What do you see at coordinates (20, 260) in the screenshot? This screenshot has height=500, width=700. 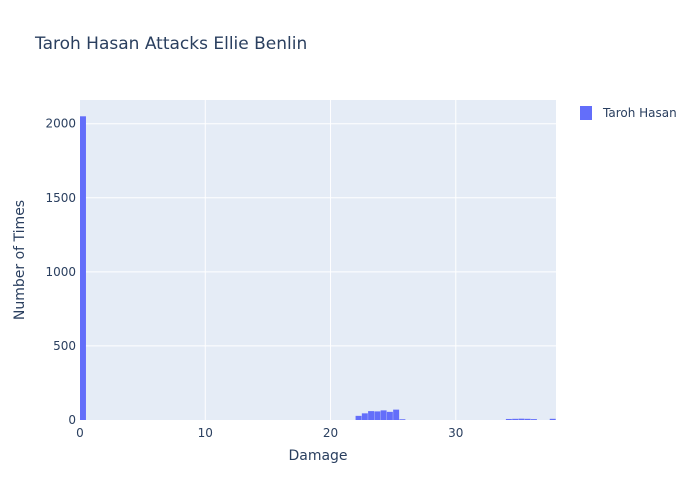 I see `y-axis-label: Number of Times` at bounding box center [20, 260].